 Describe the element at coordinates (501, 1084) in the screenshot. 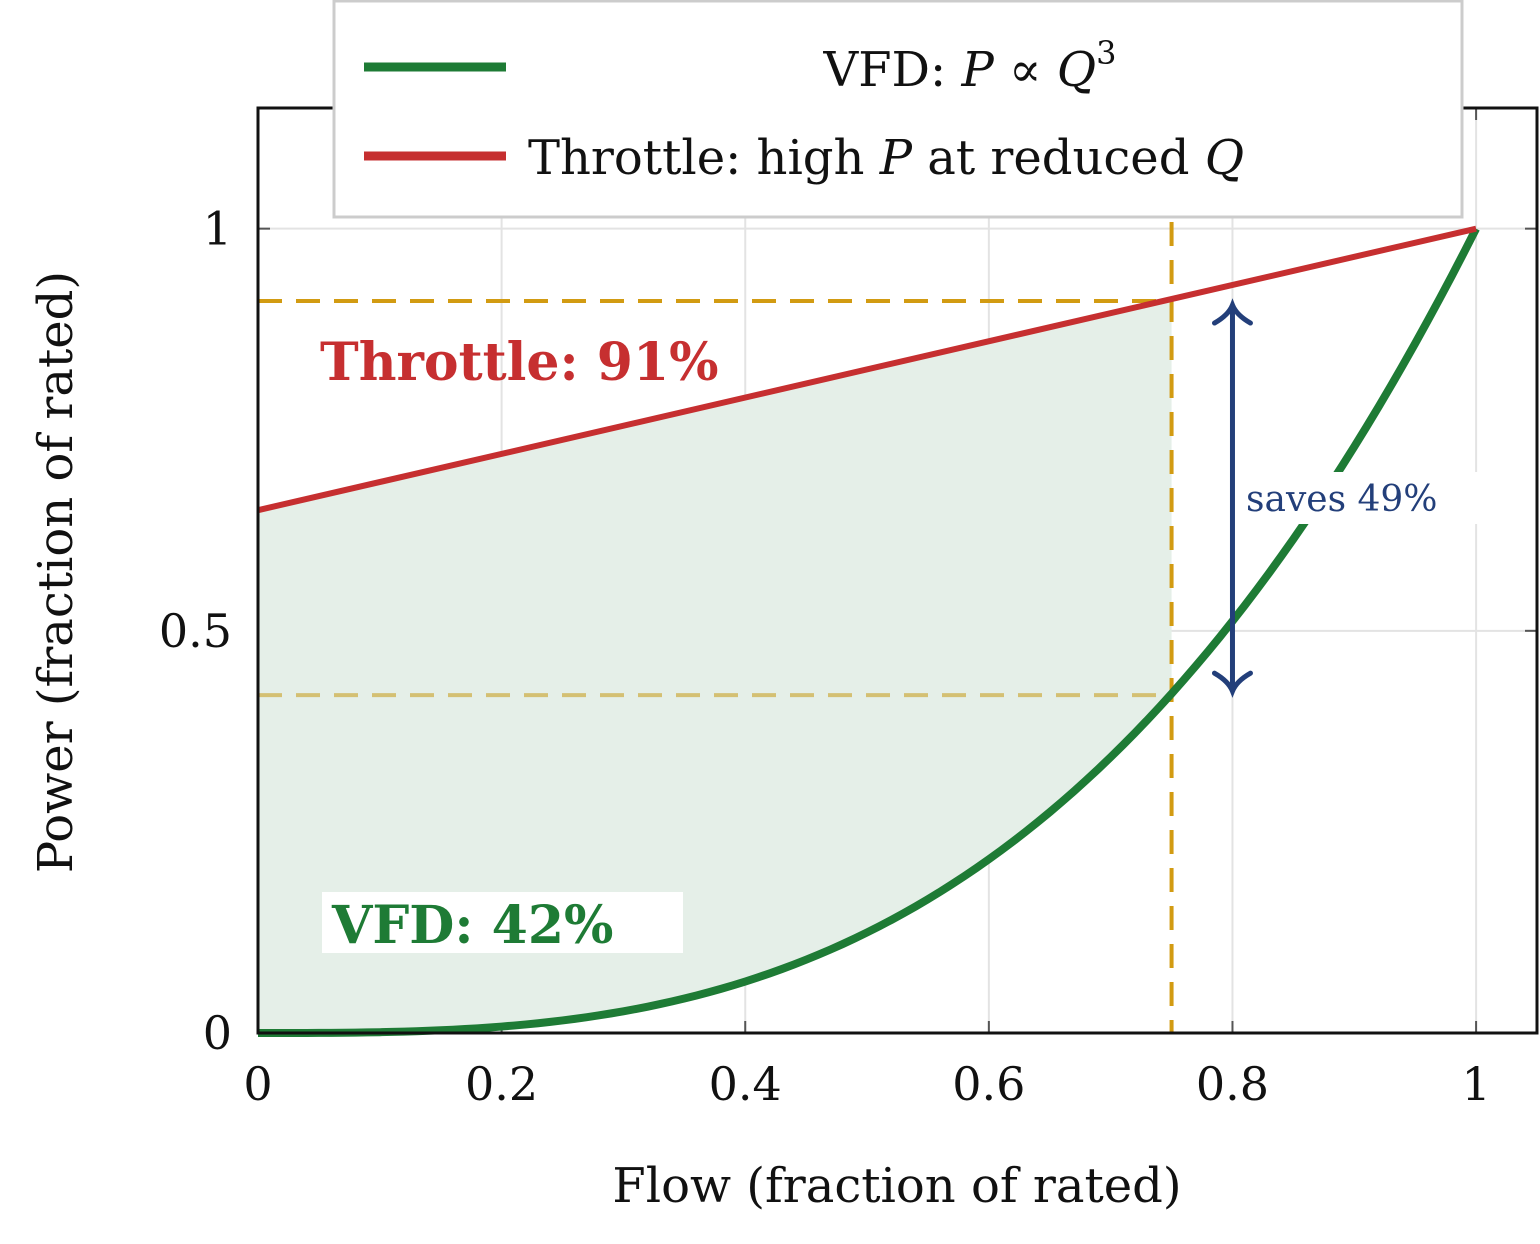

I see `x-tick-label: 0.2` at that location.